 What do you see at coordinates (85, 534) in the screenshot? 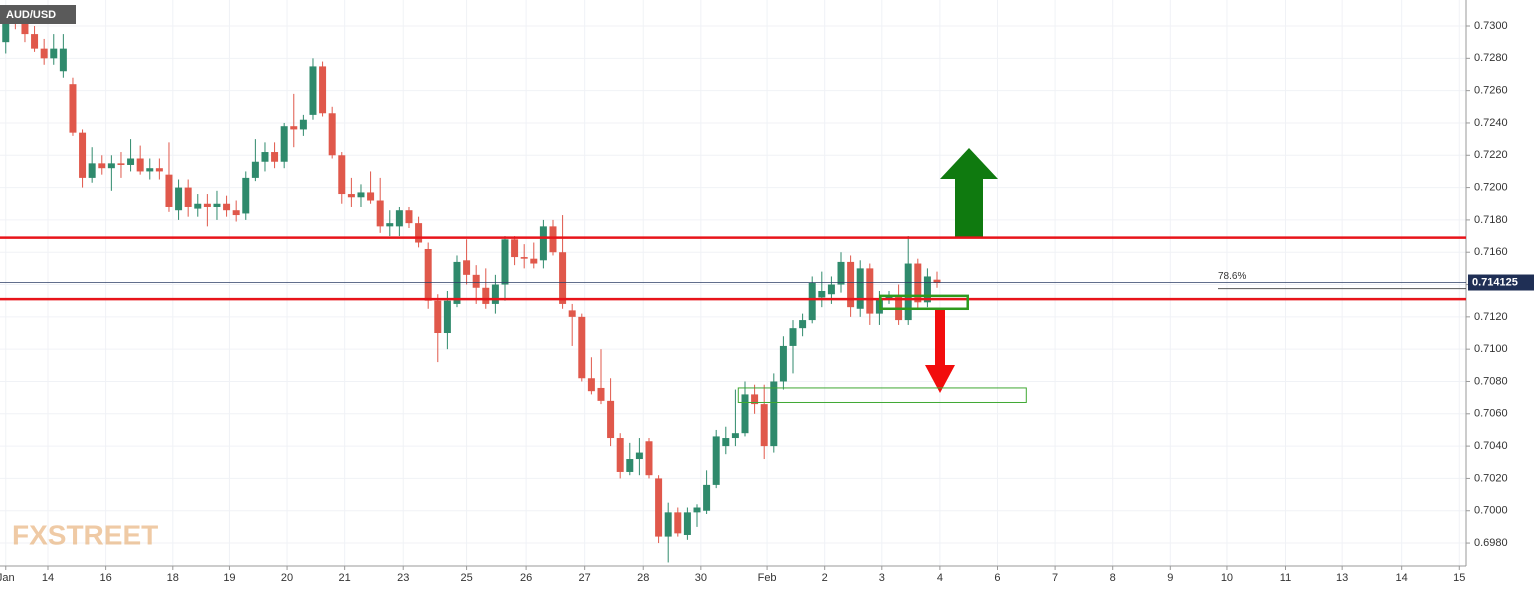
I see `watermark: FXSTREET` at bounding box center [85, 534].